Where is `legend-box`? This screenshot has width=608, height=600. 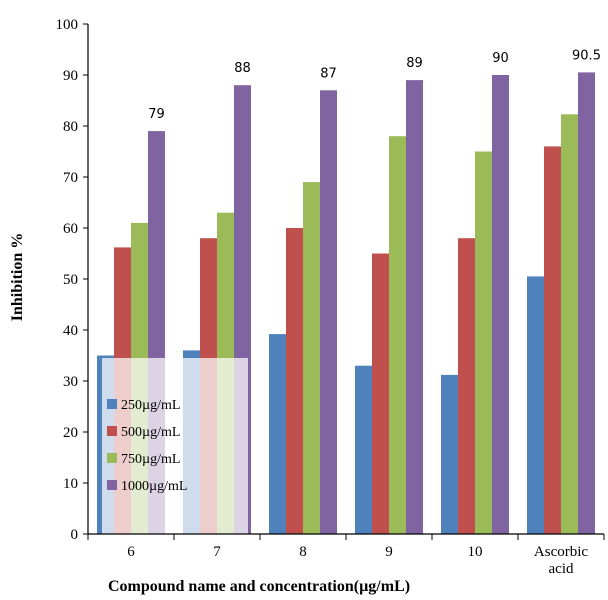 legend-box is located at coordinates (175, 446).